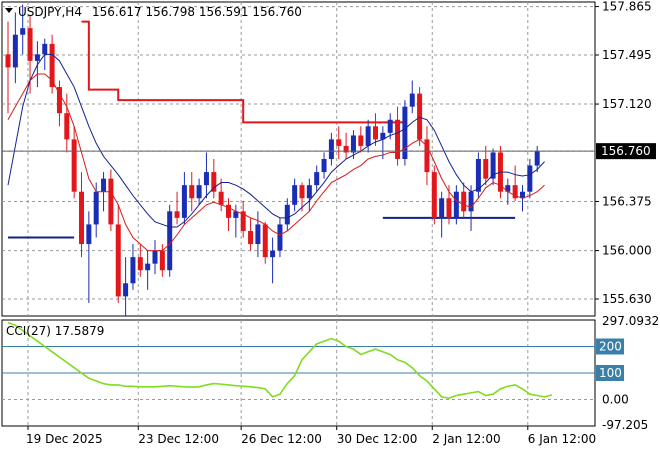 The image size is (660, 450). I want to click on current-price-tag, so click(626, 151).